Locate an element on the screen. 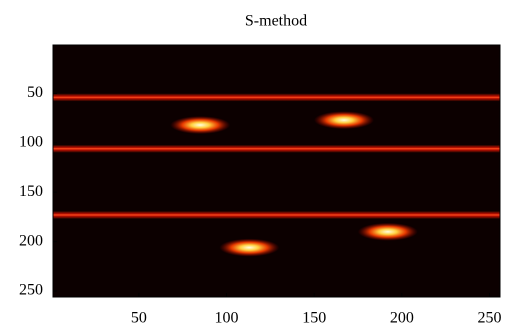 The width and height of the screenshot is (508, 332). y-tick-label: 100 is located at coordinates (31, 142).